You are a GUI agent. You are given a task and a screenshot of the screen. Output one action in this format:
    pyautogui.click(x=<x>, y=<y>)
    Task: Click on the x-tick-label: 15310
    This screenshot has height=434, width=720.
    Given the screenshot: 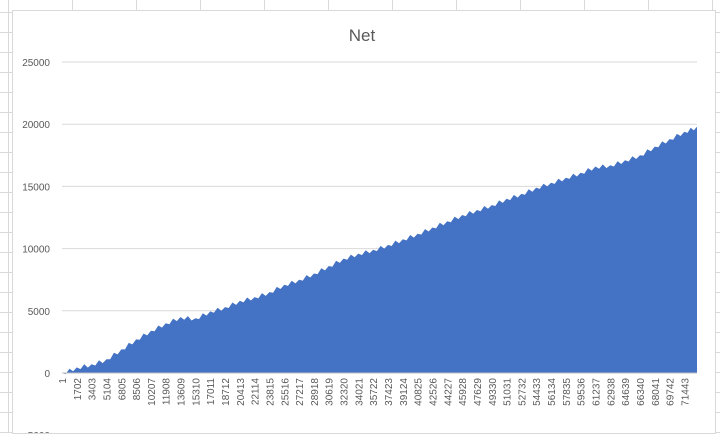 What is the action you would take?
    pyautogui.click(x=196, y=392)
    